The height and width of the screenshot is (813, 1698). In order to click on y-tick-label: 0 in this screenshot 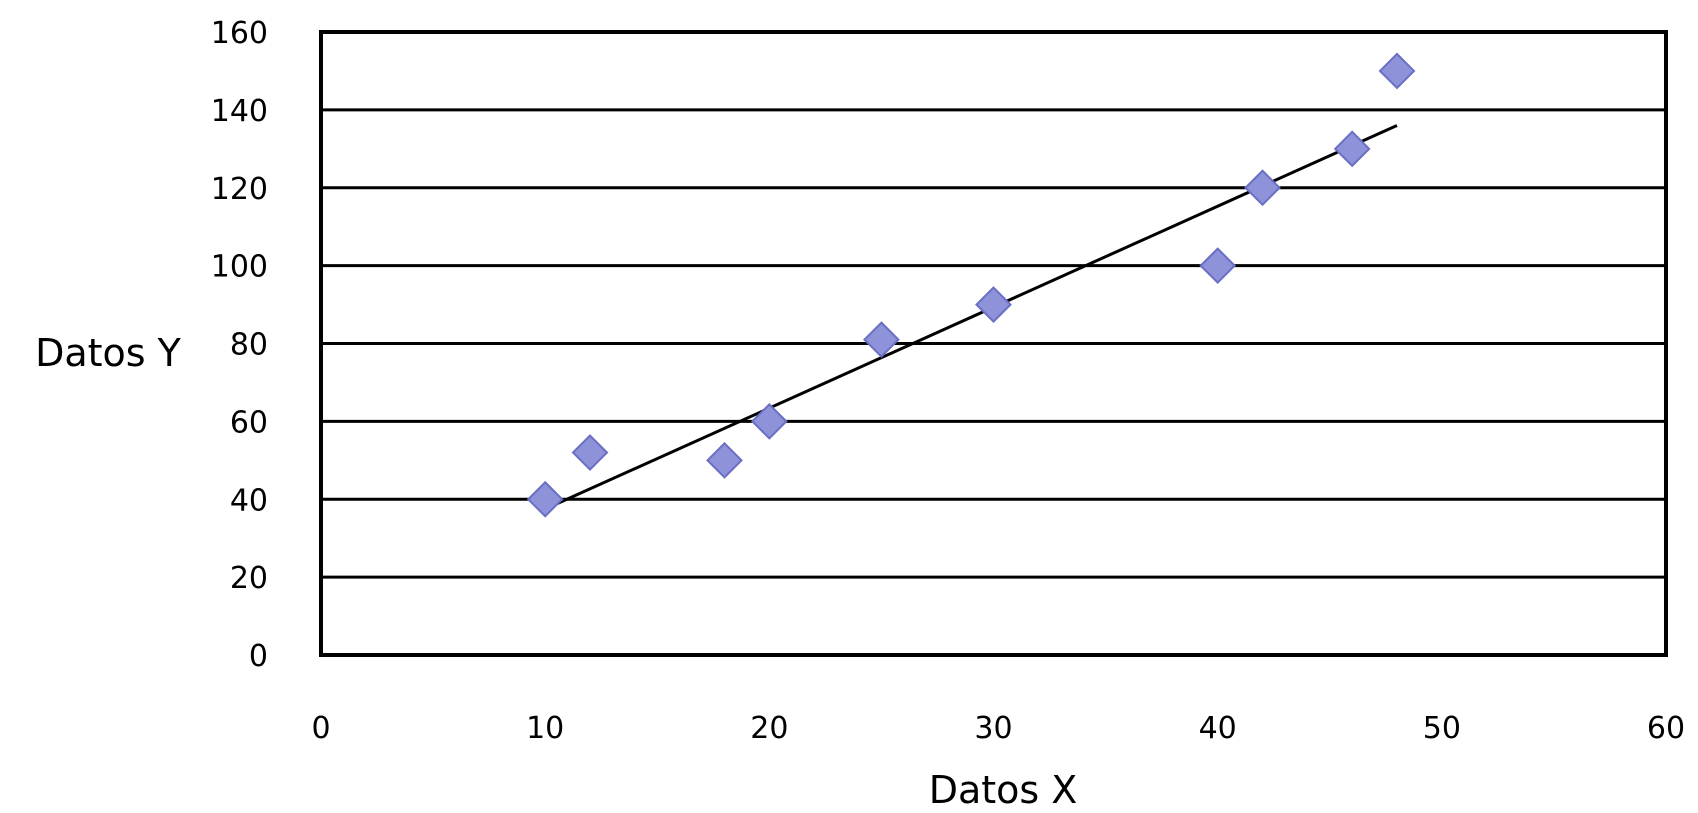, I will do `click(258, 656)`.